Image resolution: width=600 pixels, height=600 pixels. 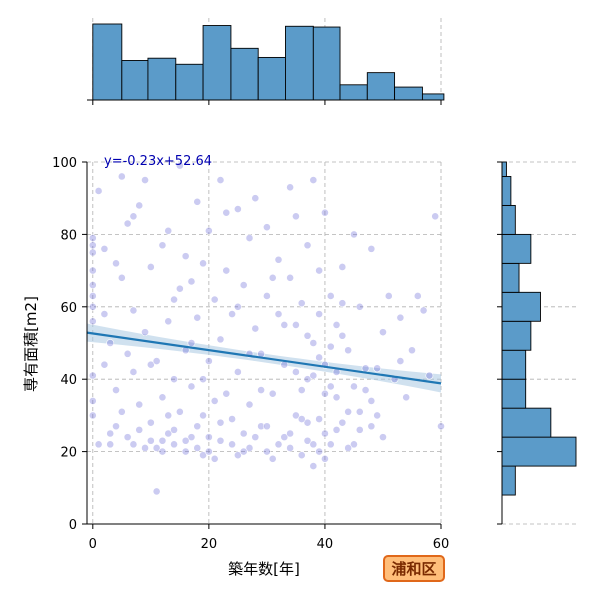 What do you see at coordinates (441, 544) in the screenshot?
I see `x-tick-label: 60` at bounding box center [441, 544].